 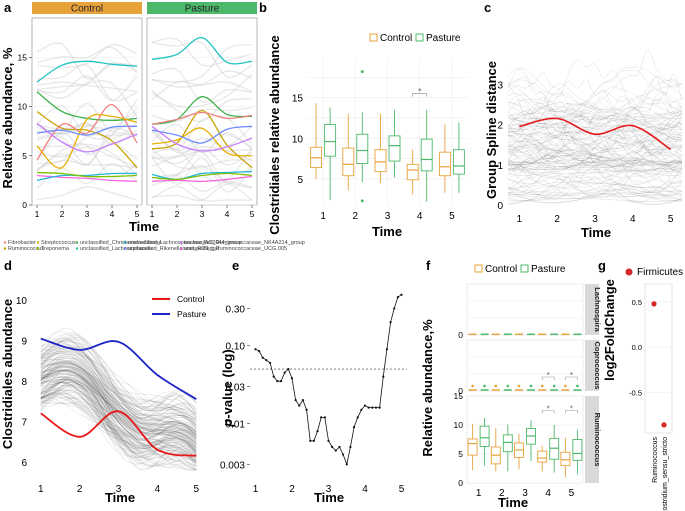 What do you see at coordinates (596, 232) in the screenshot?
I see `c-xlabel: Time` at bounding box center [596, 232].